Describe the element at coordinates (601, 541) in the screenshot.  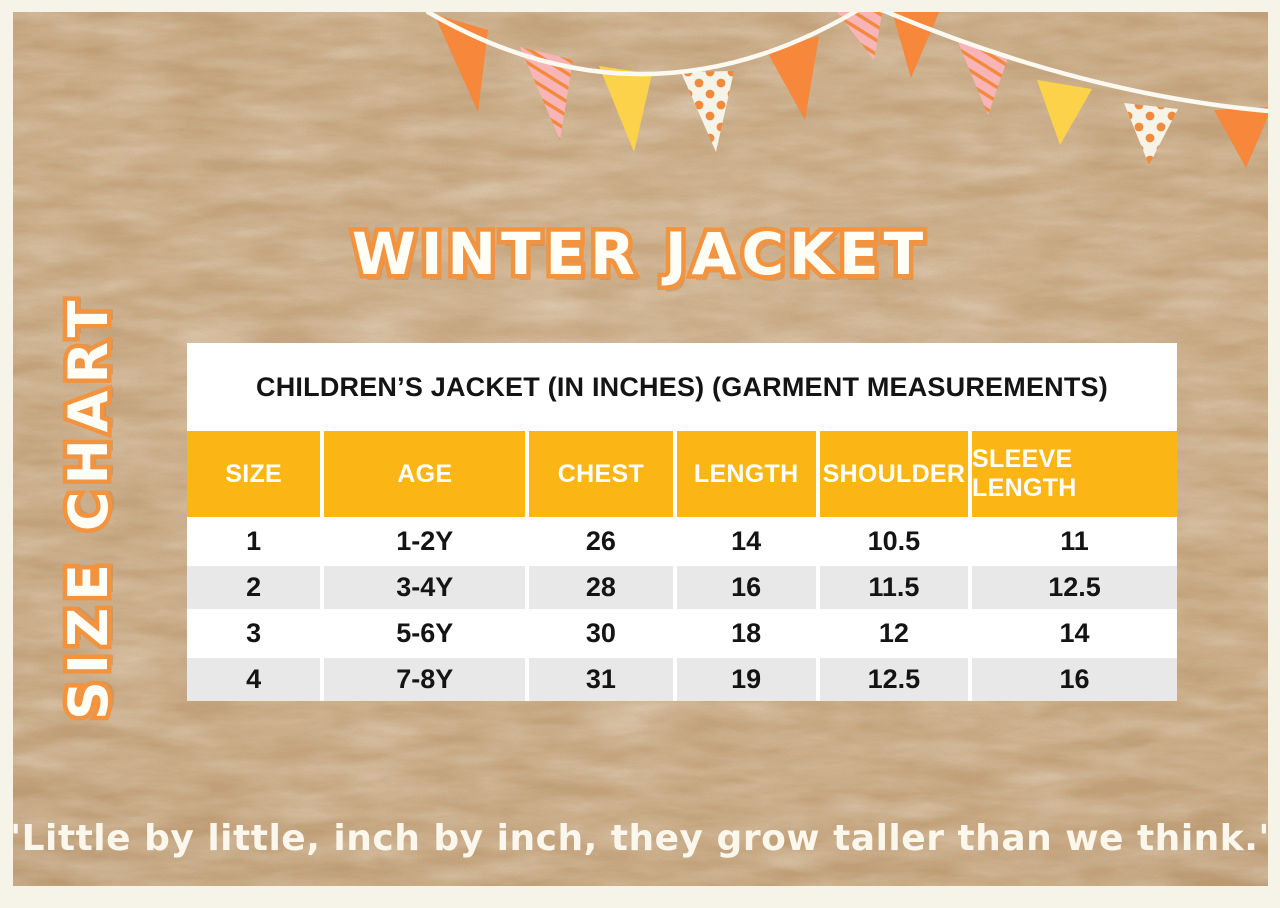
I see `table-cell: 26` at that location.